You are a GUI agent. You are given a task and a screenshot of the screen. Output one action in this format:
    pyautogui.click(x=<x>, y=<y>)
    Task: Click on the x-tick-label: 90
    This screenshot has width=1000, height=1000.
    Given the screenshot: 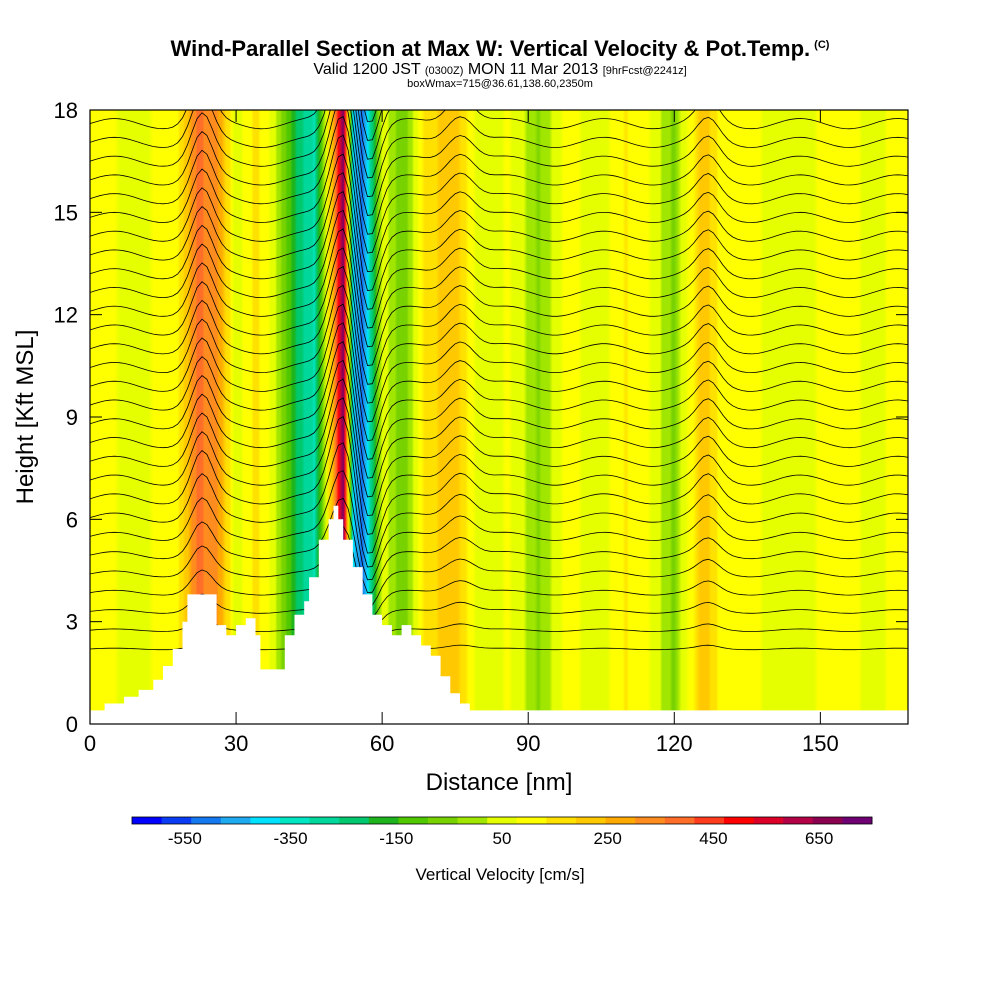 What is the action you would take?
    pyautogui.click(x=528, y=743)
    